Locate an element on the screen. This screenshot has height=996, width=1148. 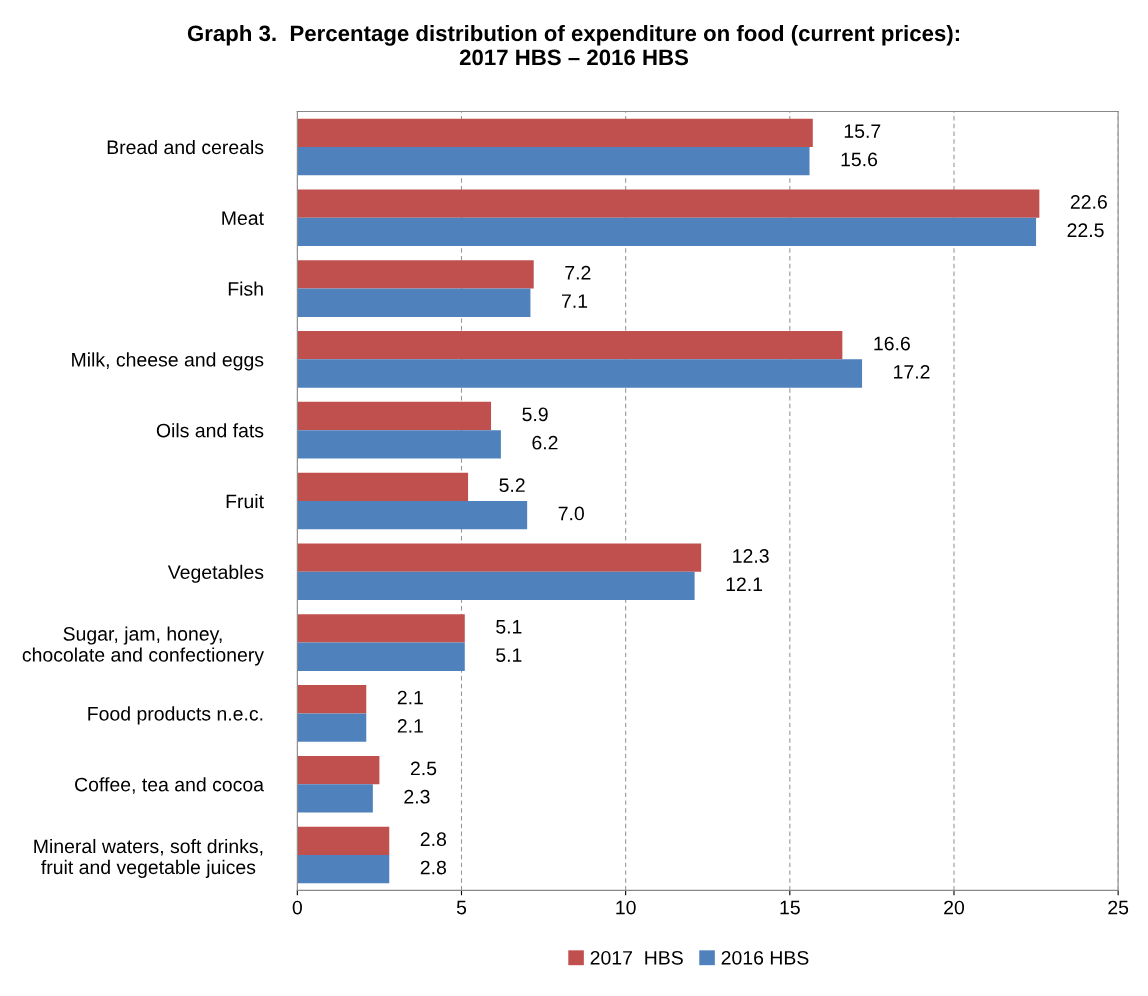
data-label: 15.7 is located at coordinates (862, 131).